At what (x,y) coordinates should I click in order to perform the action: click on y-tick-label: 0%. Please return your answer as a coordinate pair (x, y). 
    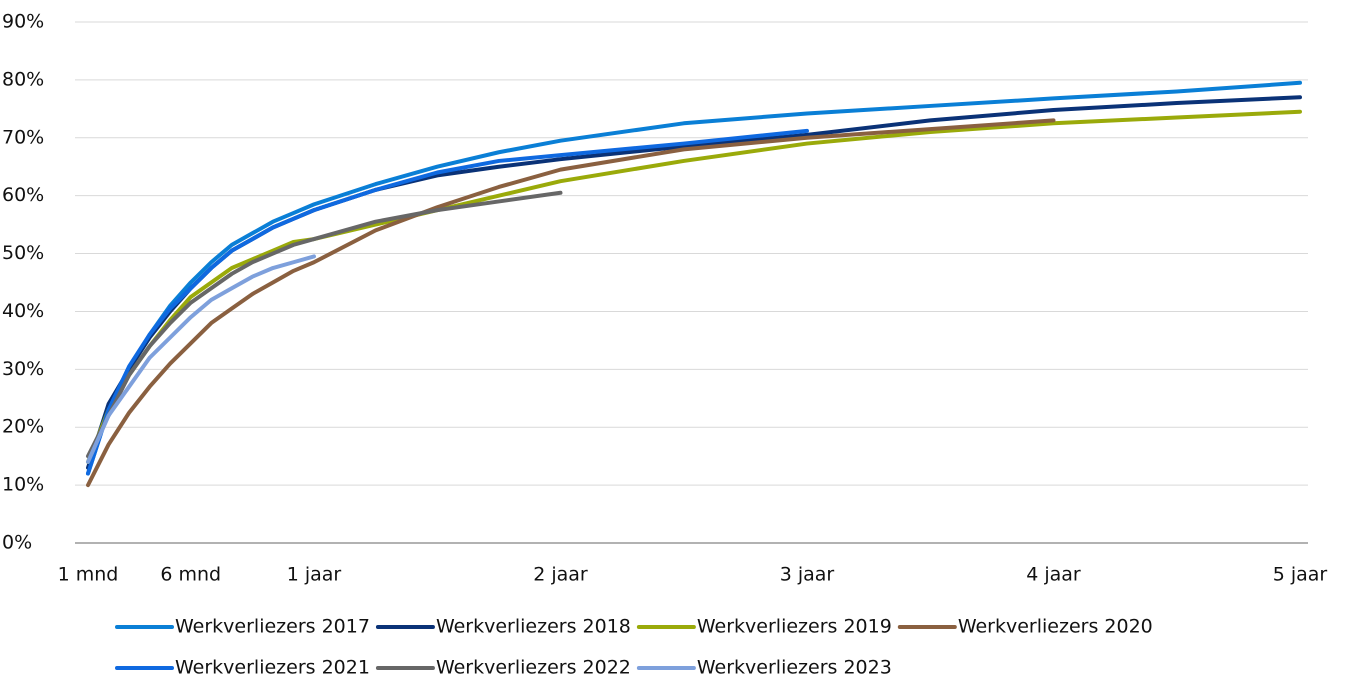
    Looking at the image, I should click on (17, 543).